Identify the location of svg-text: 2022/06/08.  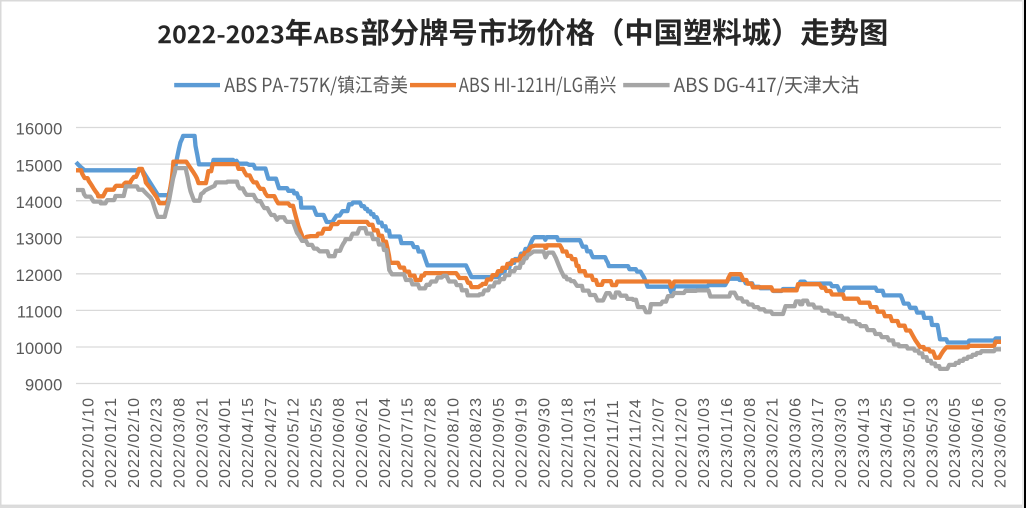
(339, 442).